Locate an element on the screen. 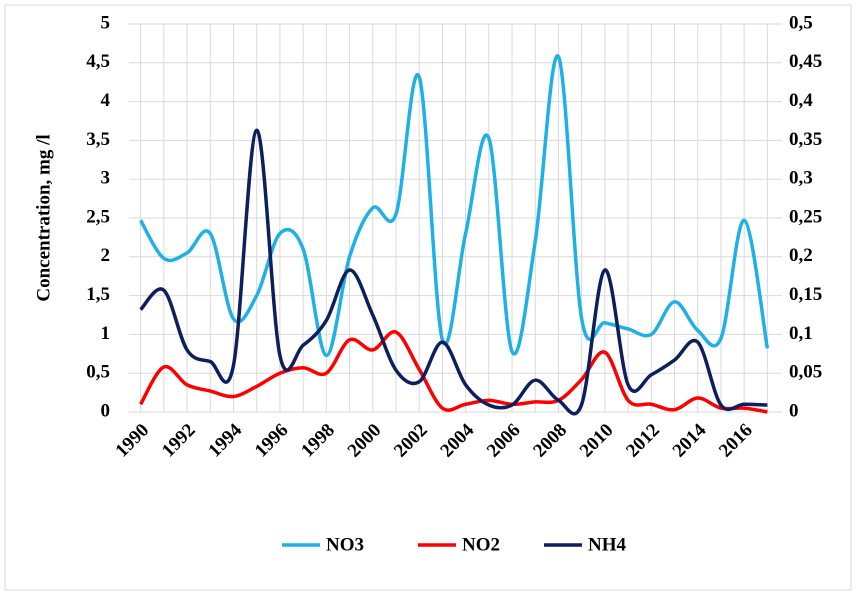  y-tick-label: 4,5 is located at coordinates (98, 61).